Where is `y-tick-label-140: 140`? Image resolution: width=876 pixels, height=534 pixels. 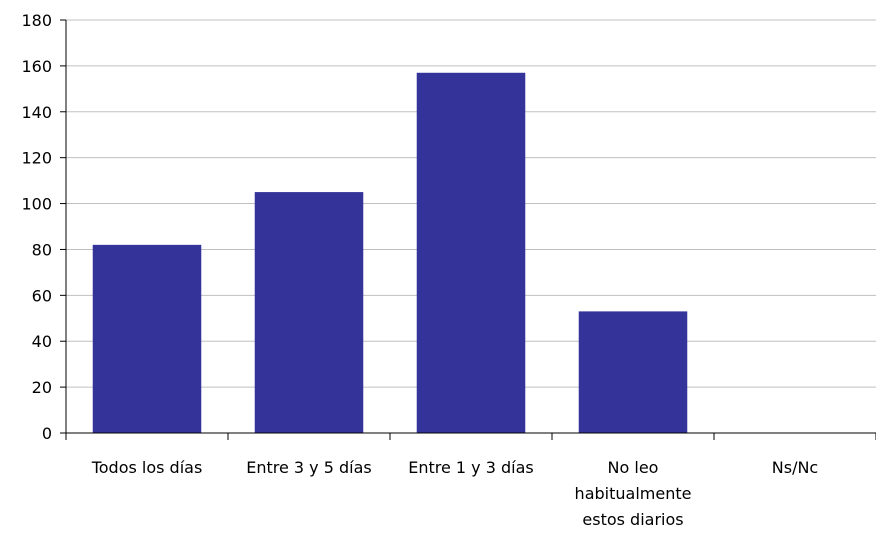
y-tick-label-140: 140 is located at coordinates (36, 112).